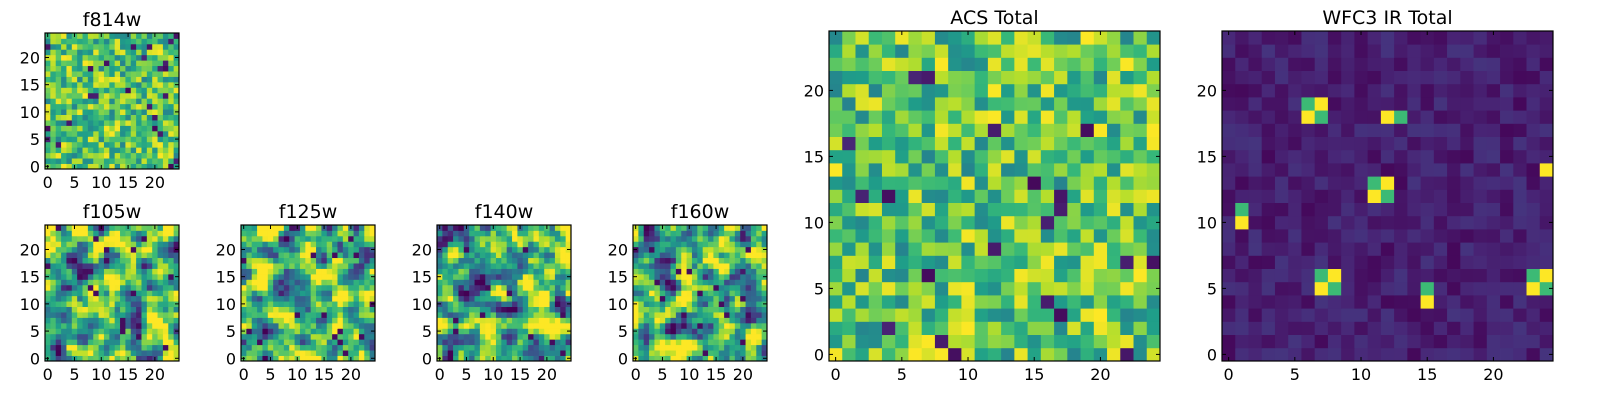 This screenshot has height=400, width=1600. Describe the element at coordinates (112, 101) in the screenshot. I see `plot-frame` at that location.